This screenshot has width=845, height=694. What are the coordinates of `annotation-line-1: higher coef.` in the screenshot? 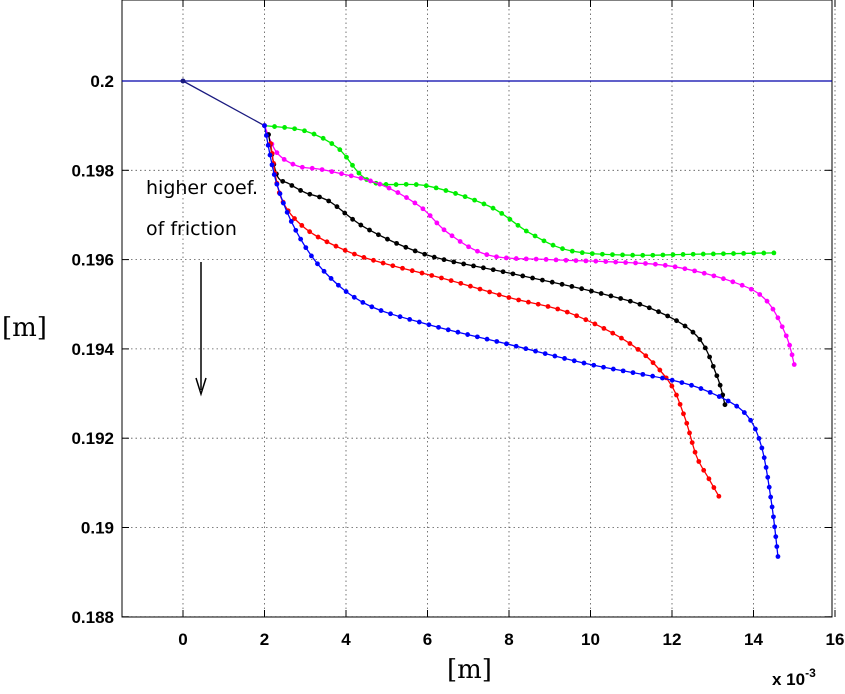 It's located at (202, 188).